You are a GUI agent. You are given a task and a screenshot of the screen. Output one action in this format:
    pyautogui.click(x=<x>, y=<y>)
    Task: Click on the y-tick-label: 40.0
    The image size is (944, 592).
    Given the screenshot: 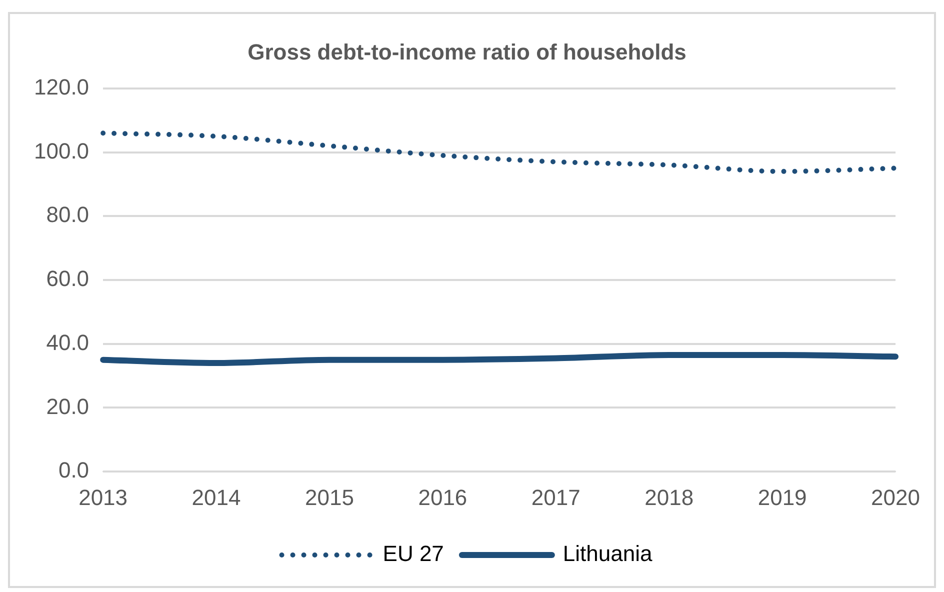 What is the action you would take?
    pyautogui.click(x=68, y=342)
    